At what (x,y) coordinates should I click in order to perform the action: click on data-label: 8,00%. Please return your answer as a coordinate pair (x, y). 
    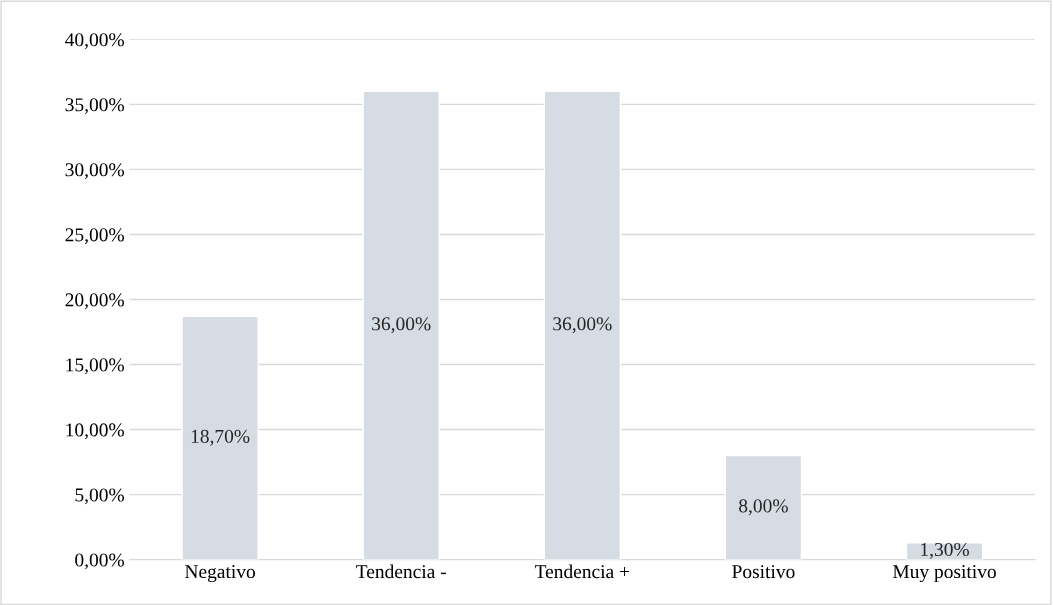
    Looking at the image, I should click on (763, 507).